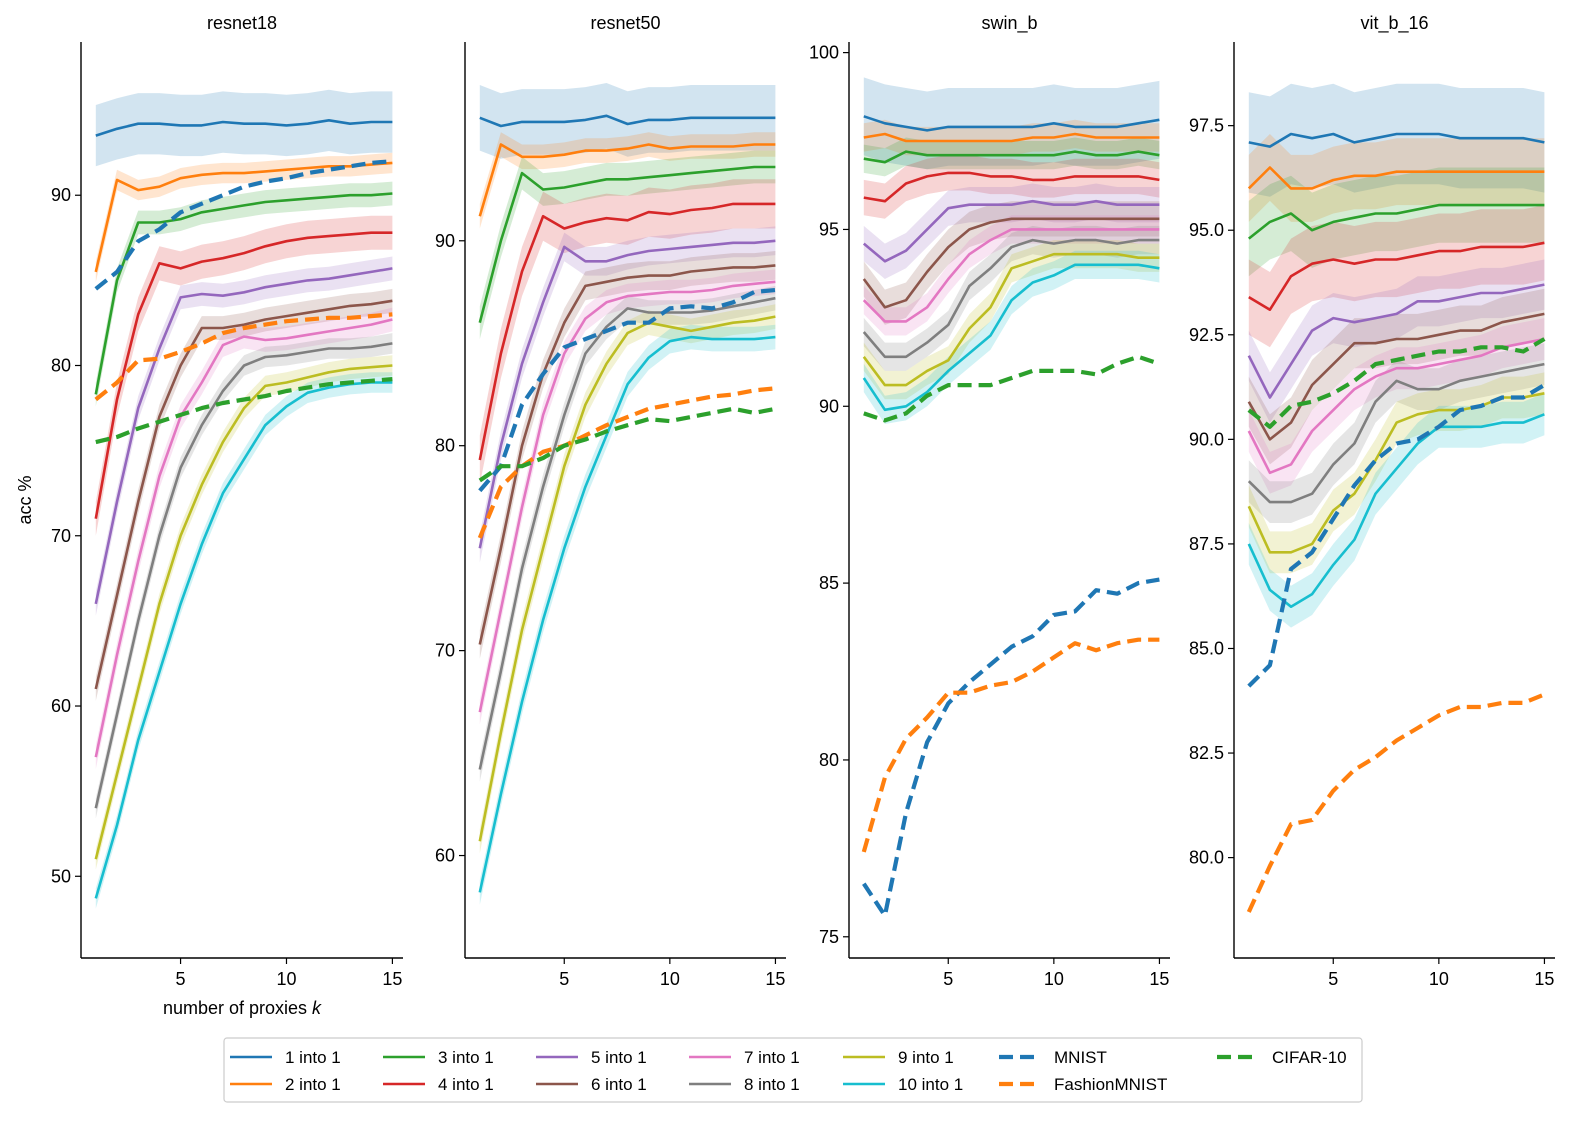 The height and width of the screenshot is (1123, 1577). I want to click on legend-label: CIFAR-10, so click(1309, 1057).